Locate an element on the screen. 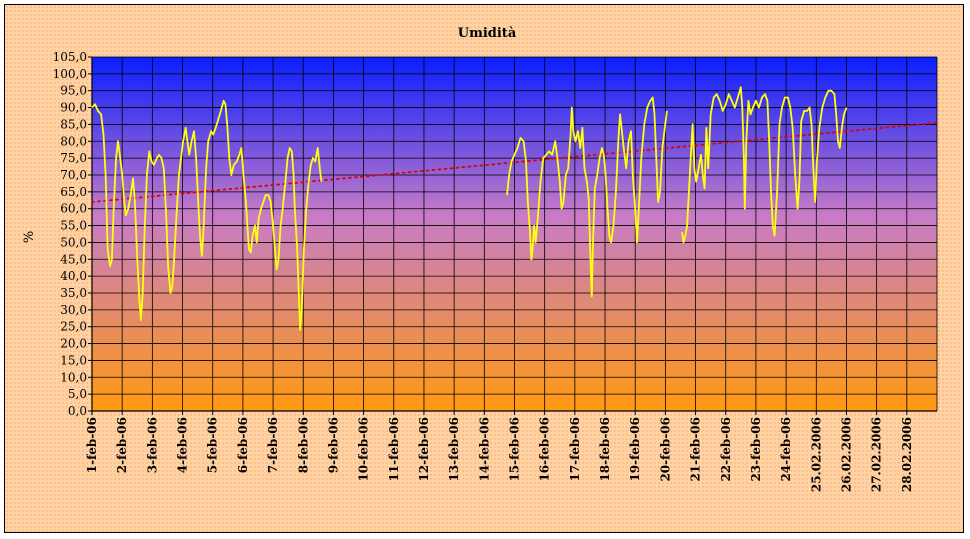 The width and height of the screenshot is (970, 539). y-tick-label: 10,0 is located at coordinates (73, 377).